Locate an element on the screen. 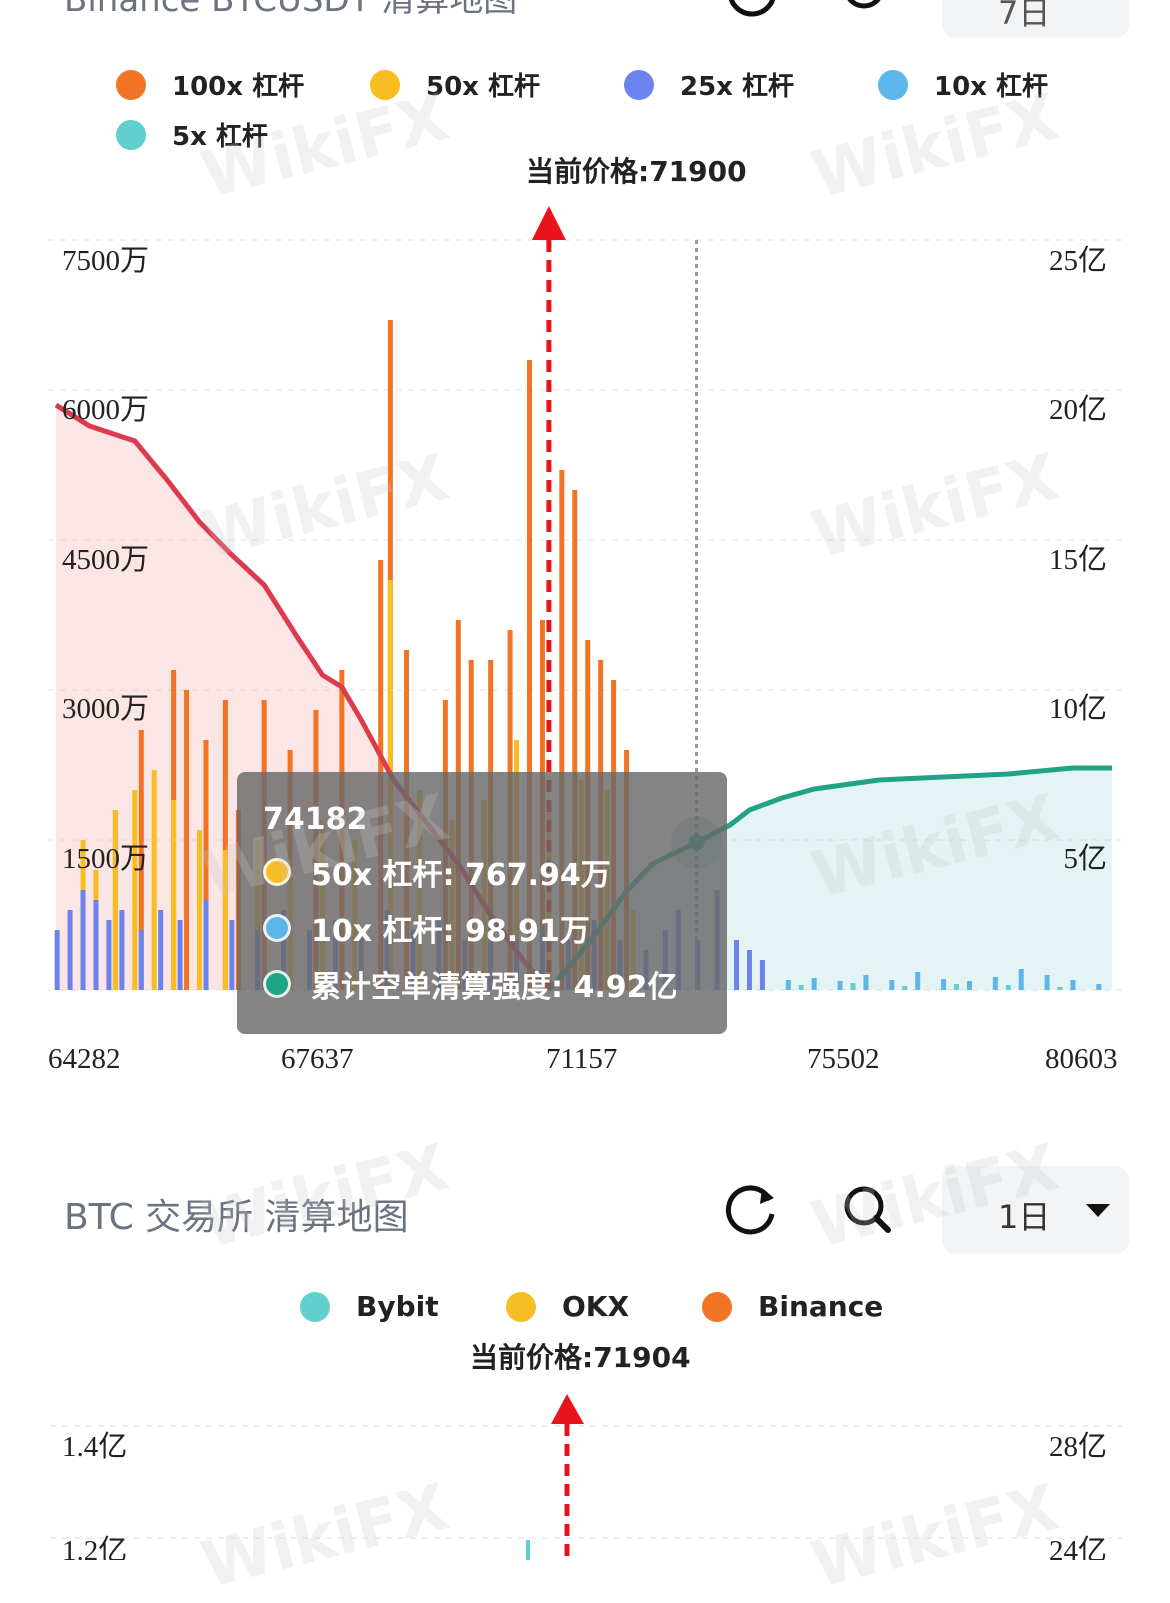 The image size is (1170, 1603). tooltip-row: 50x 杠杆: 767.94万 is located at coordinates (437, 872).